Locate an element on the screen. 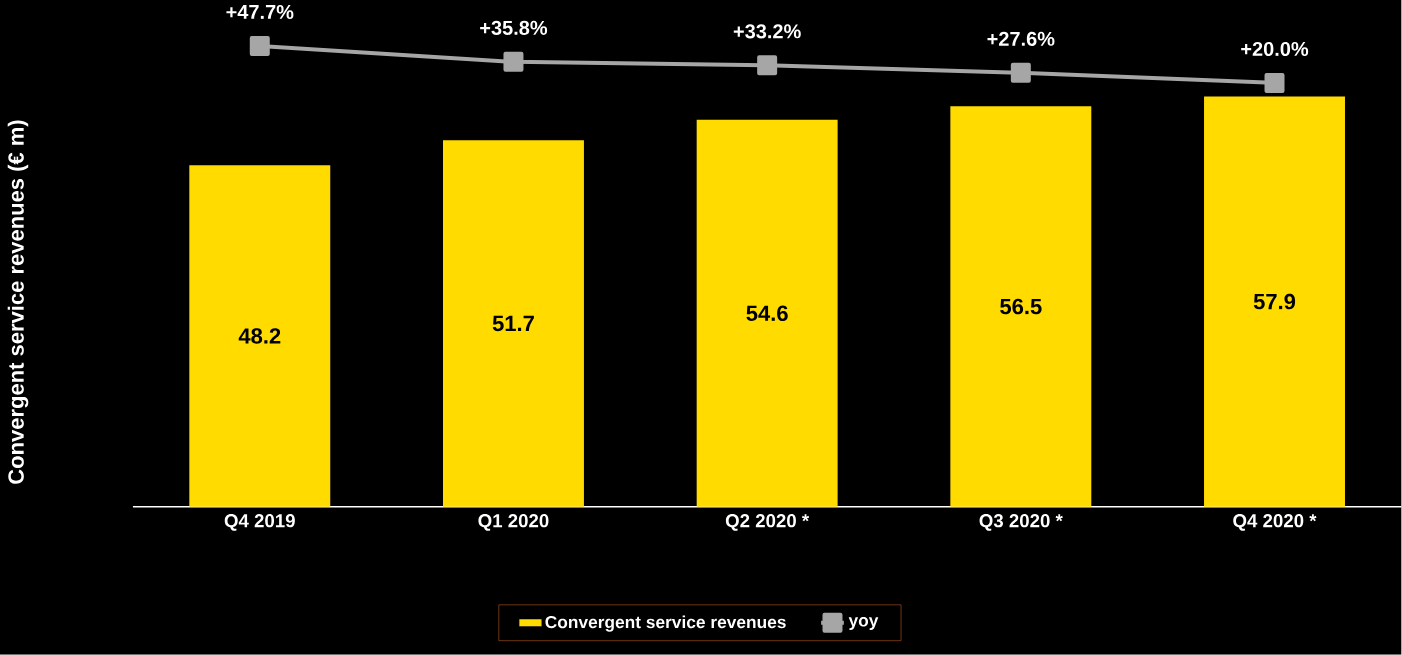 The image size is (1402, 655). x-tick-label: Q3 2020 * is located at coordinates (1021, 522).